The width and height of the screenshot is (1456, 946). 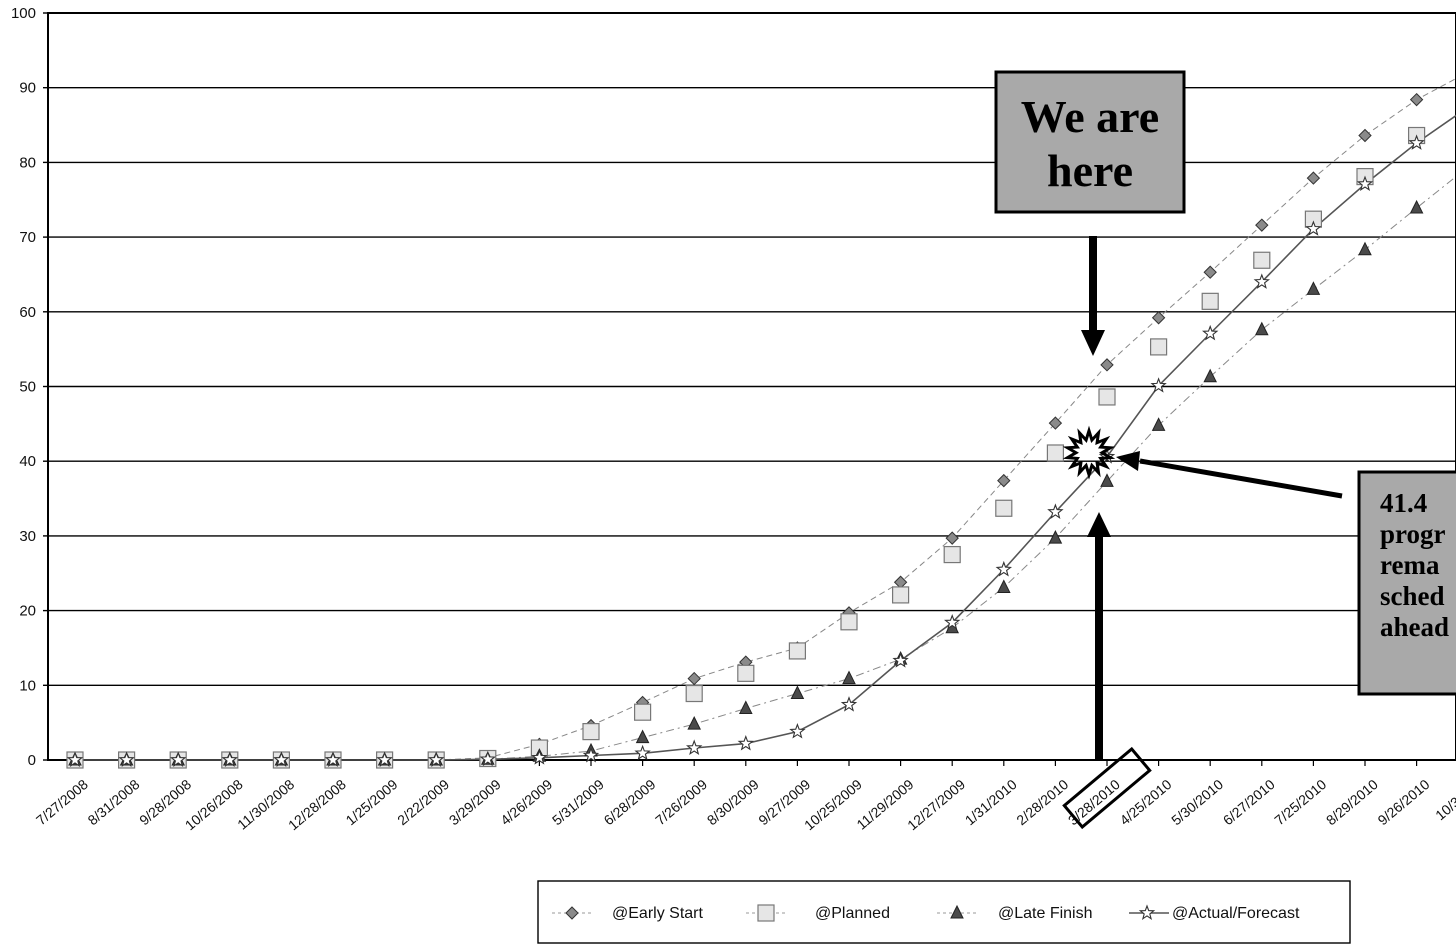 I want to click on point-planned-8-30-2009, so click(x=746, y=673).